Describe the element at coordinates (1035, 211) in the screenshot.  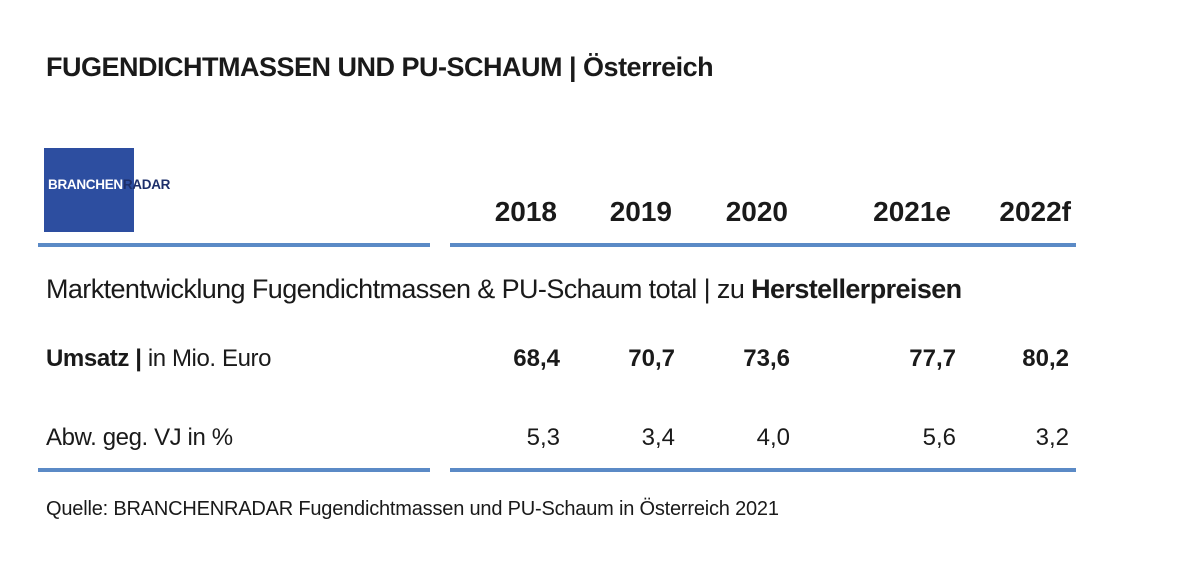
I see `year-header-2022f: 2022f` at that location.